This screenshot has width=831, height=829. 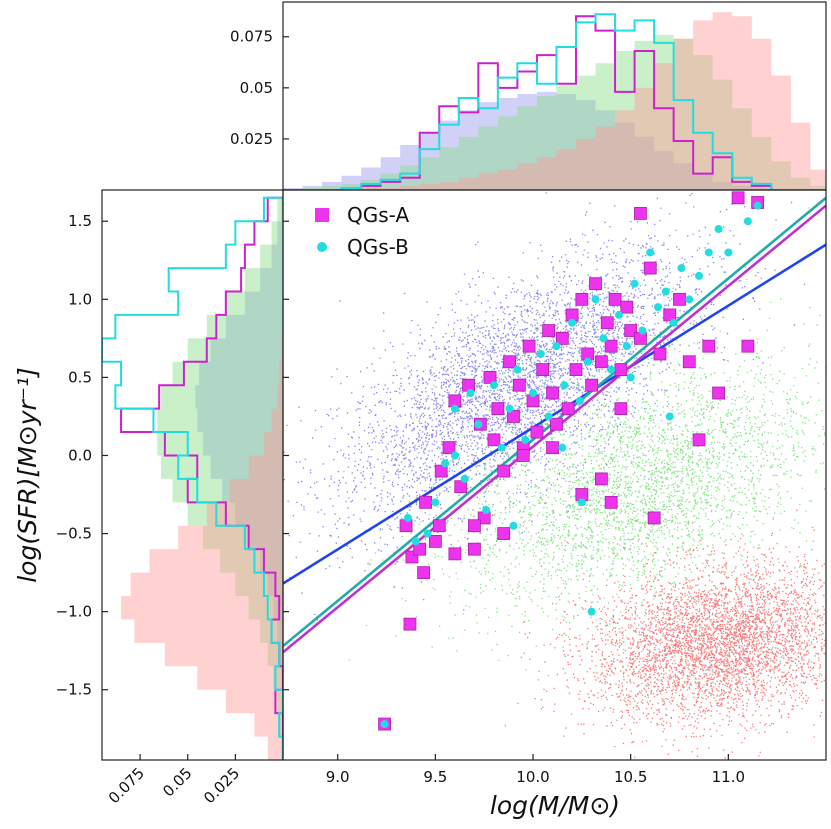 What do you see at coordinates (80, 299) in the screenshot?
I see `main-ytick-label: 1.0` at bounding box center [80, 299].